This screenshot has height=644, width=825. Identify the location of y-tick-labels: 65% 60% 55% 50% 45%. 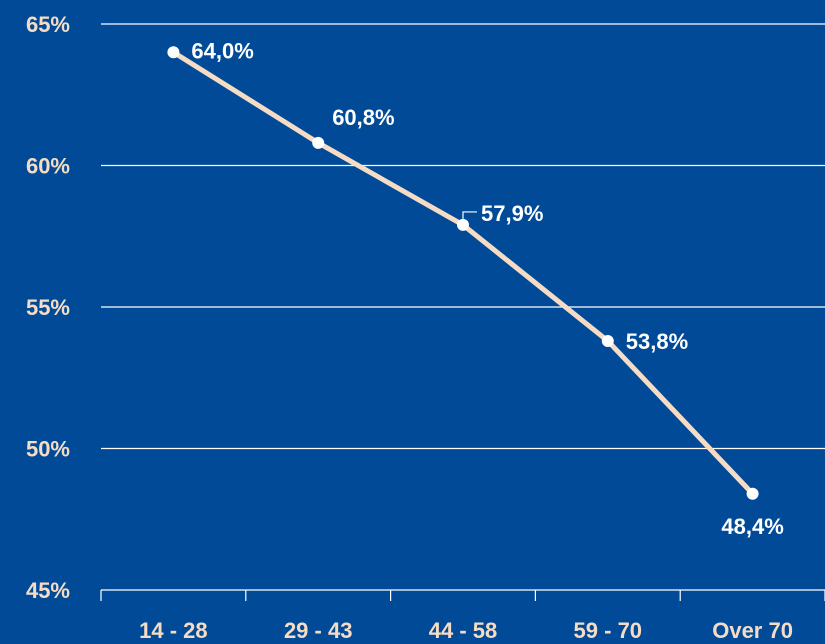
(48, 307).